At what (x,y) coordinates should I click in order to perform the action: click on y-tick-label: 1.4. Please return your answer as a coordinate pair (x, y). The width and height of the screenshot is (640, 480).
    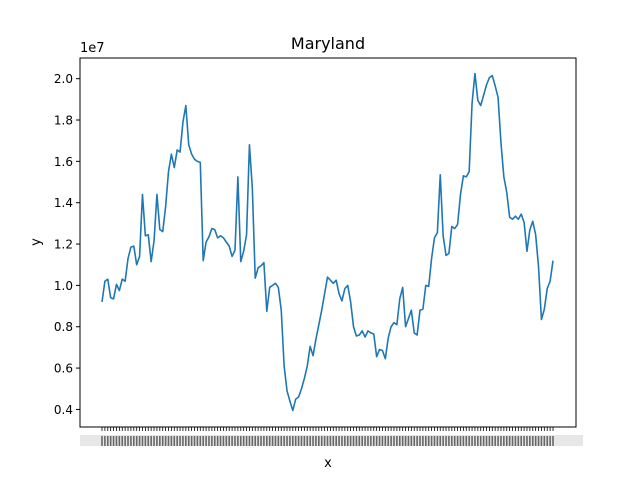
    Looking at the image, I should click on (63, 203).